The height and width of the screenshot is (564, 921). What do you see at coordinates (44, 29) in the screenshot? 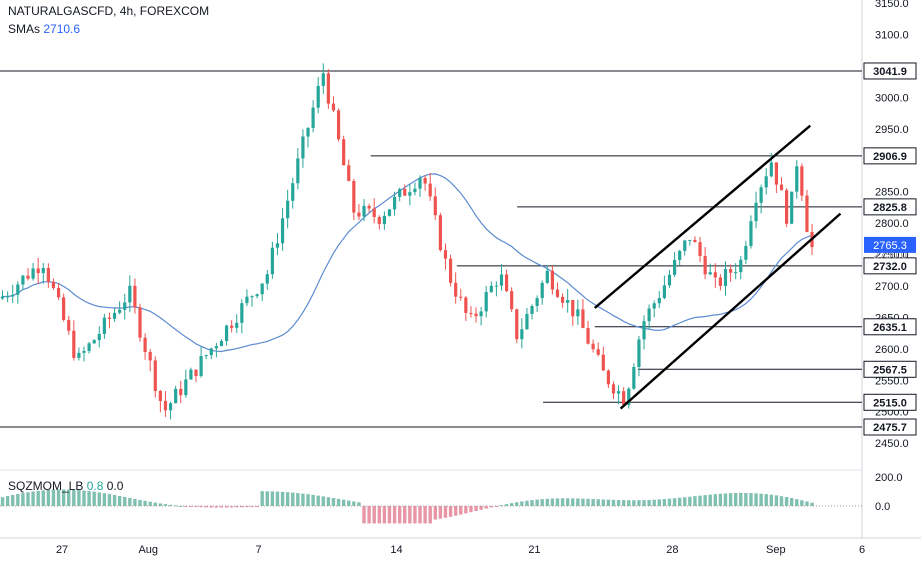
I see `sma-legend: SMAs 2710.6` at bounding box center [44, 29].